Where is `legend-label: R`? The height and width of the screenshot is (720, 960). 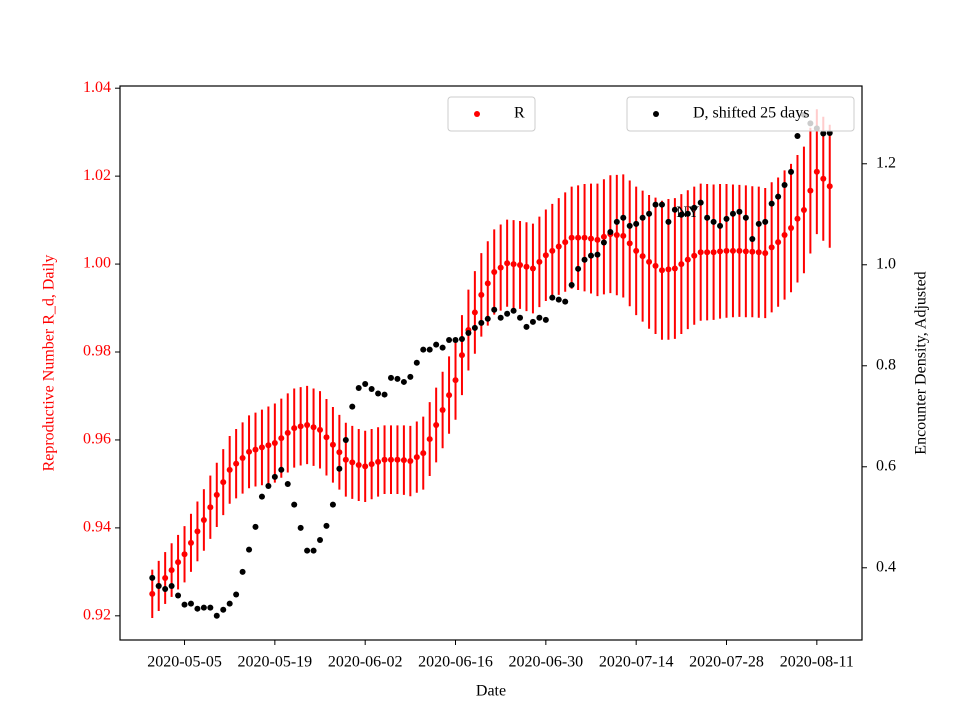 legend-label: R is located at coordinates (519, 113).